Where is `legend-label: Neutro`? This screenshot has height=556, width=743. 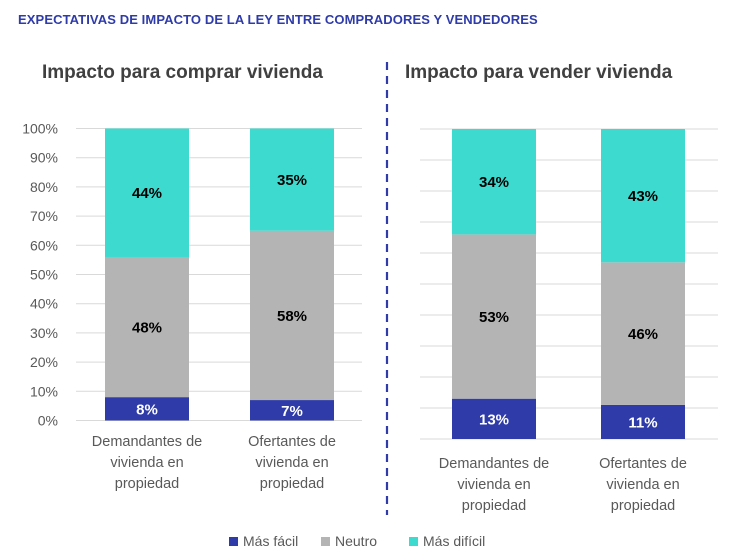
legend-label: Neutro is located at coordinates (356, 541).